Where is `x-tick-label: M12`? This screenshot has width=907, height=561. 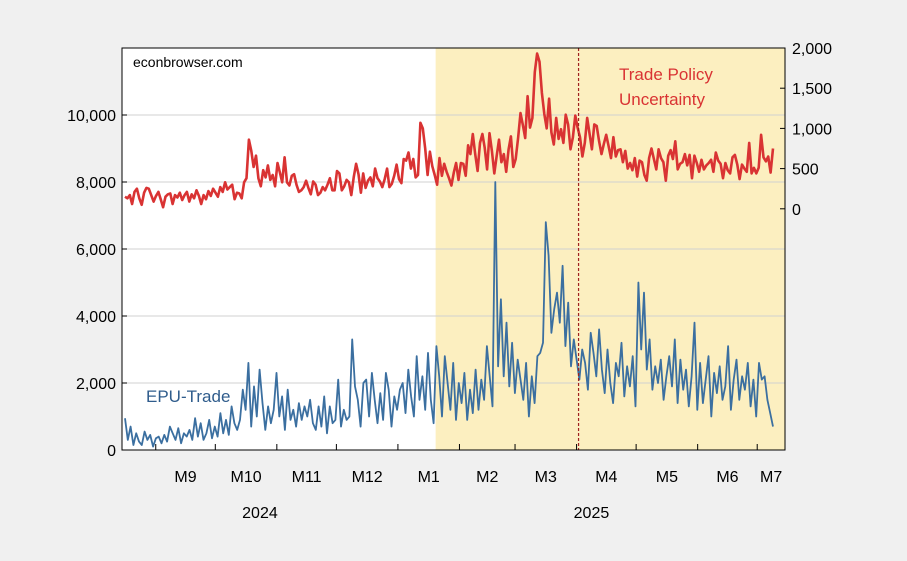
x-tick-label: M12 is located at coordinates (367, 477).